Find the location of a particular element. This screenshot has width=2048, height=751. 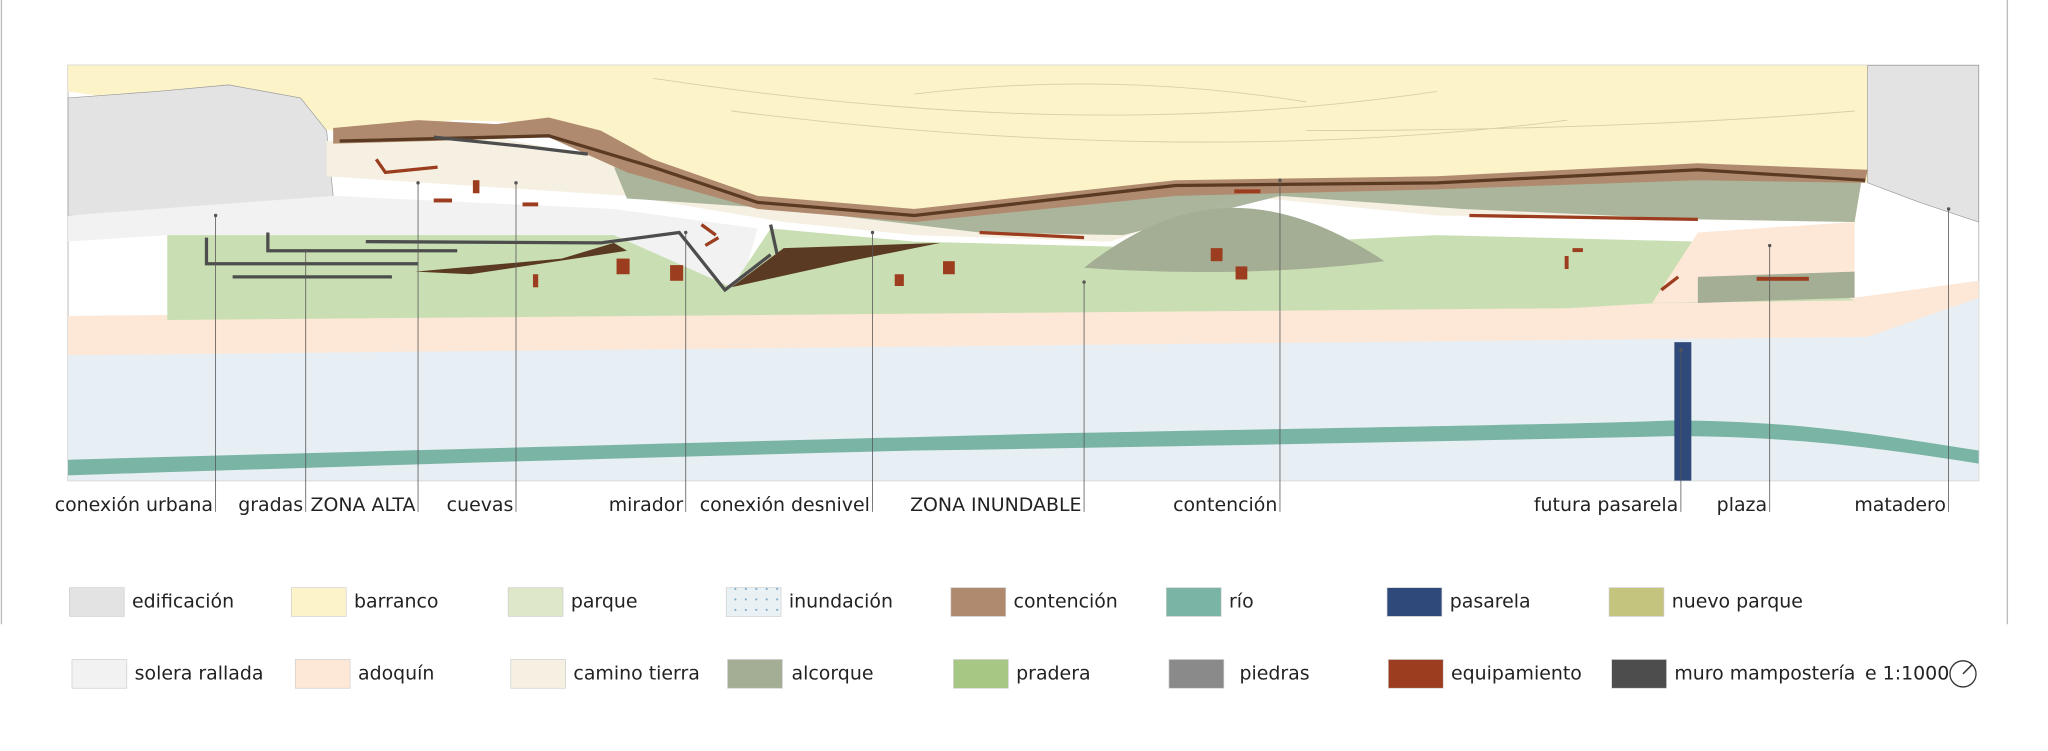

legend-label: equipamiento is located at coordinates (1516, 673).